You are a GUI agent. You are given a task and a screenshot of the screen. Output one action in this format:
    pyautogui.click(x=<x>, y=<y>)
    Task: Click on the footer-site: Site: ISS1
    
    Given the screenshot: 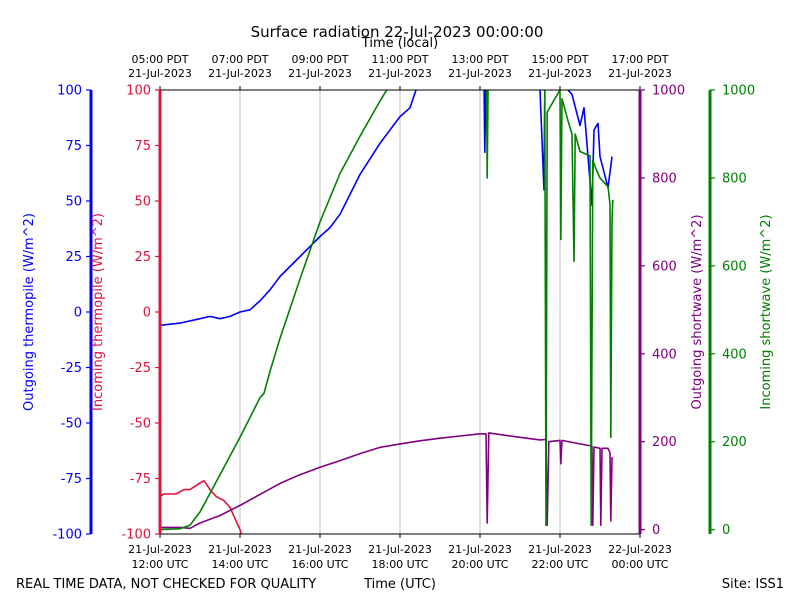 What is the action you would take?
    pyautogui.click(x=753, y=584)
    